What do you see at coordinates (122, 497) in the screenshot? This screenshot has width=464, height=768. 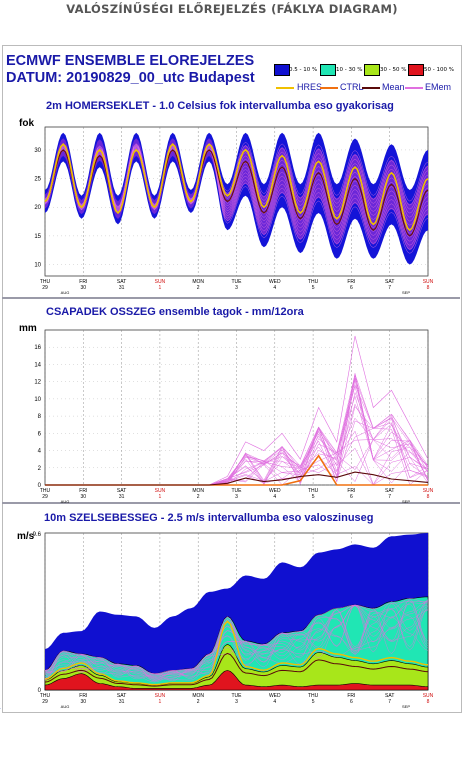 I see `precip-date-label: 31` at bounding box center [122, 497].